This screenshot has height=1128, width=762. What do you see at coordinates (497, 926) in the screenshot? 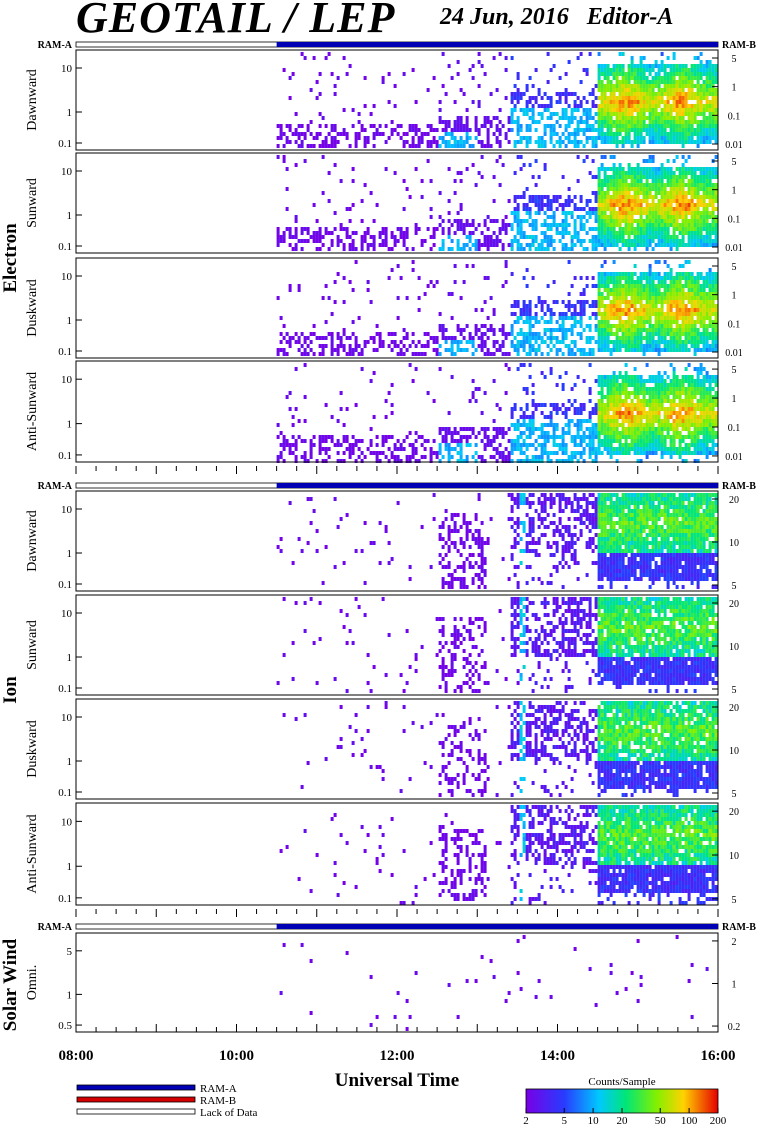
I see `ram-a-segment` at bounding box center [497, 926].